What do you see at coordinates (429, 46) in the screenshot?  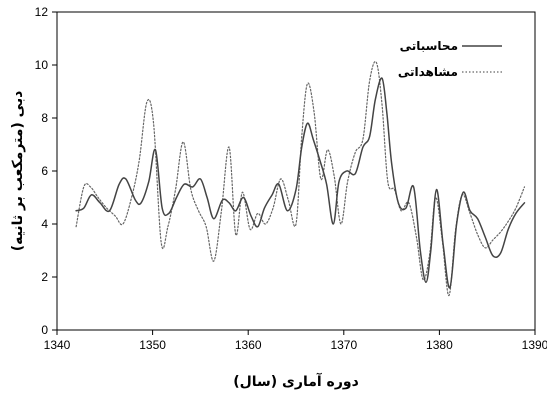 I see `legend-label-calculated: محاسباتی` at bounding box center [429, 46].